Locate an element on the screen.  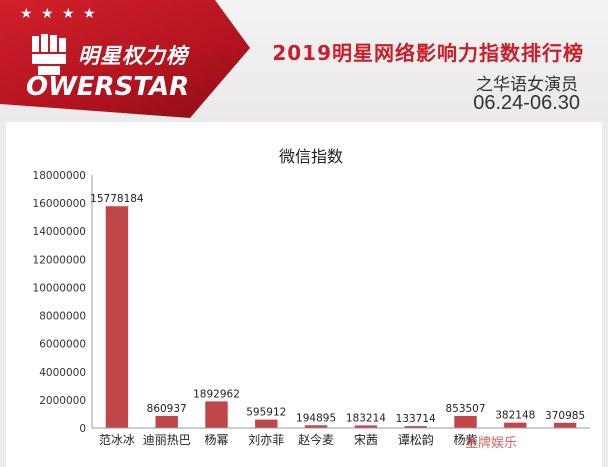
date-range: 06.24-06.30 is located at coordinates (526, 103).